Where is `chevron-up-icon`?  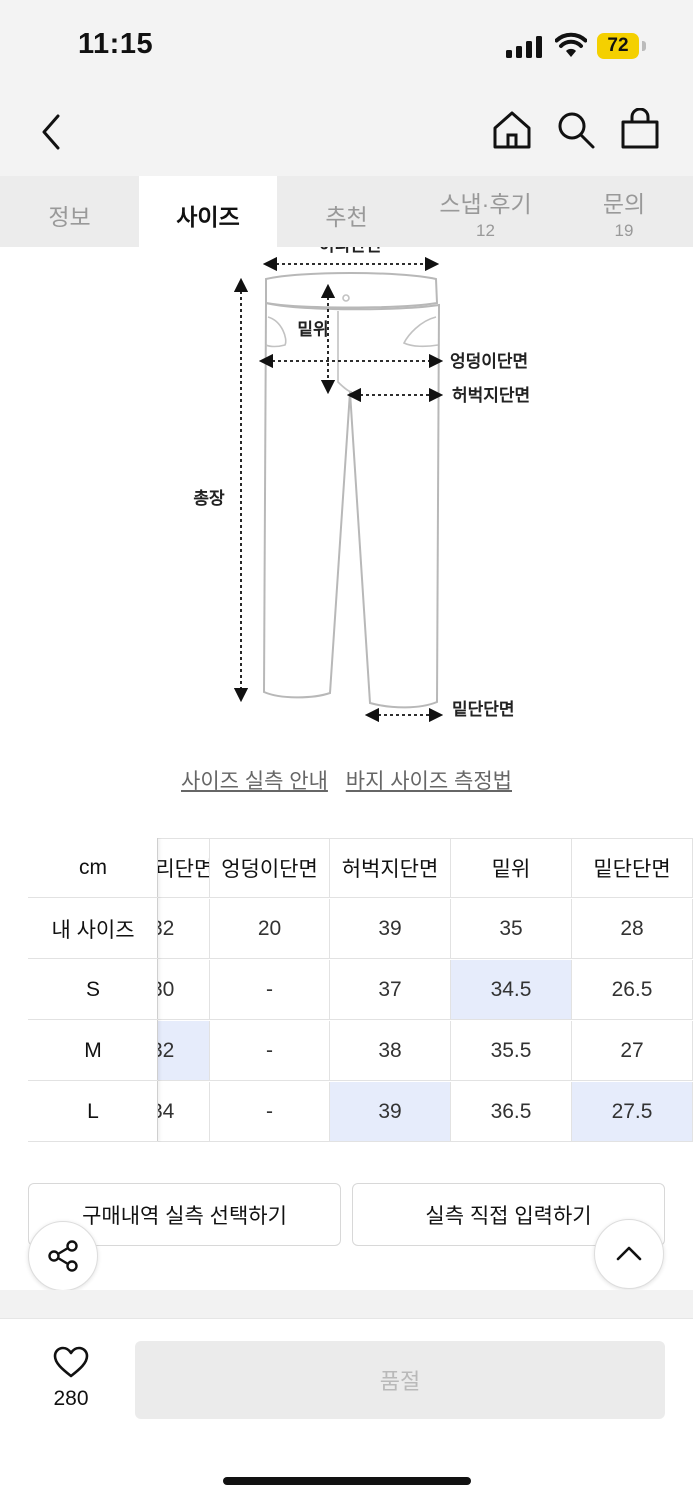 chevron-up-icon is located at coordinates (629, 1253).